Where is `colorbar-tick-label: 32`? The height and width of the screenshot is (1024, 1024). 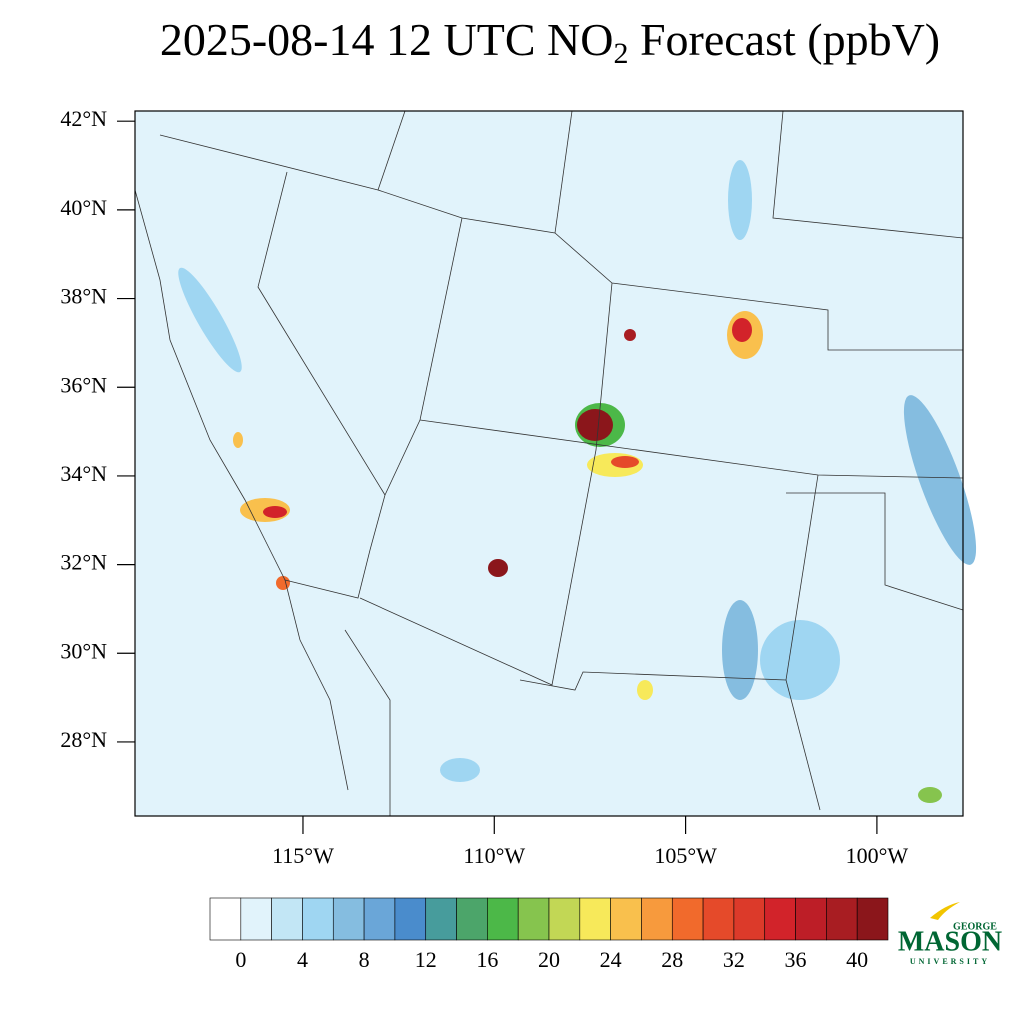
colorbar-tick-label: 32 is located at coordinates (734, 959).